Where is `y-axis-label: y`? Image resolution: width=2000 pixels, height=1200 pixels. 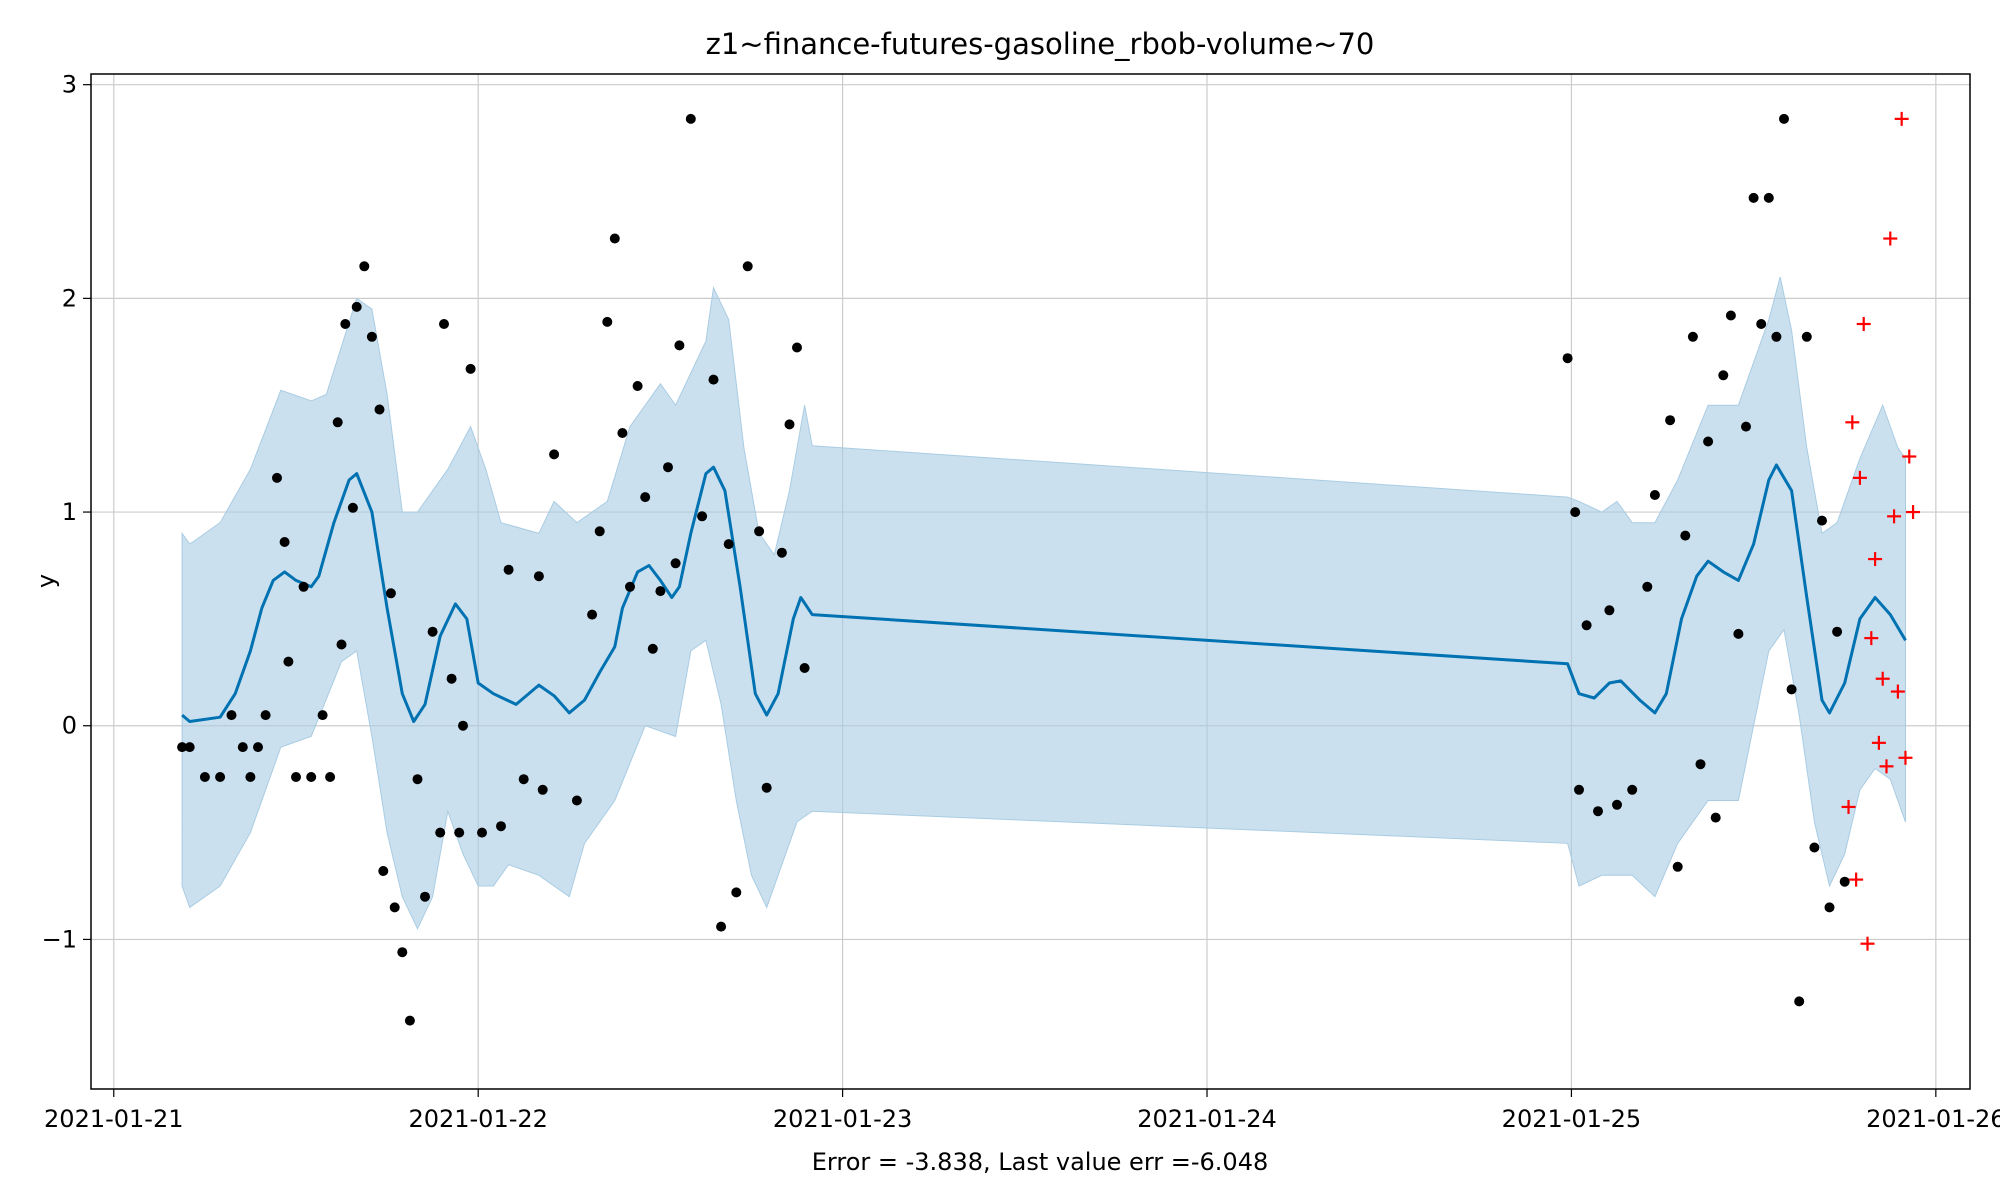 y-axis-label: y is located at coordinates (46, 581).